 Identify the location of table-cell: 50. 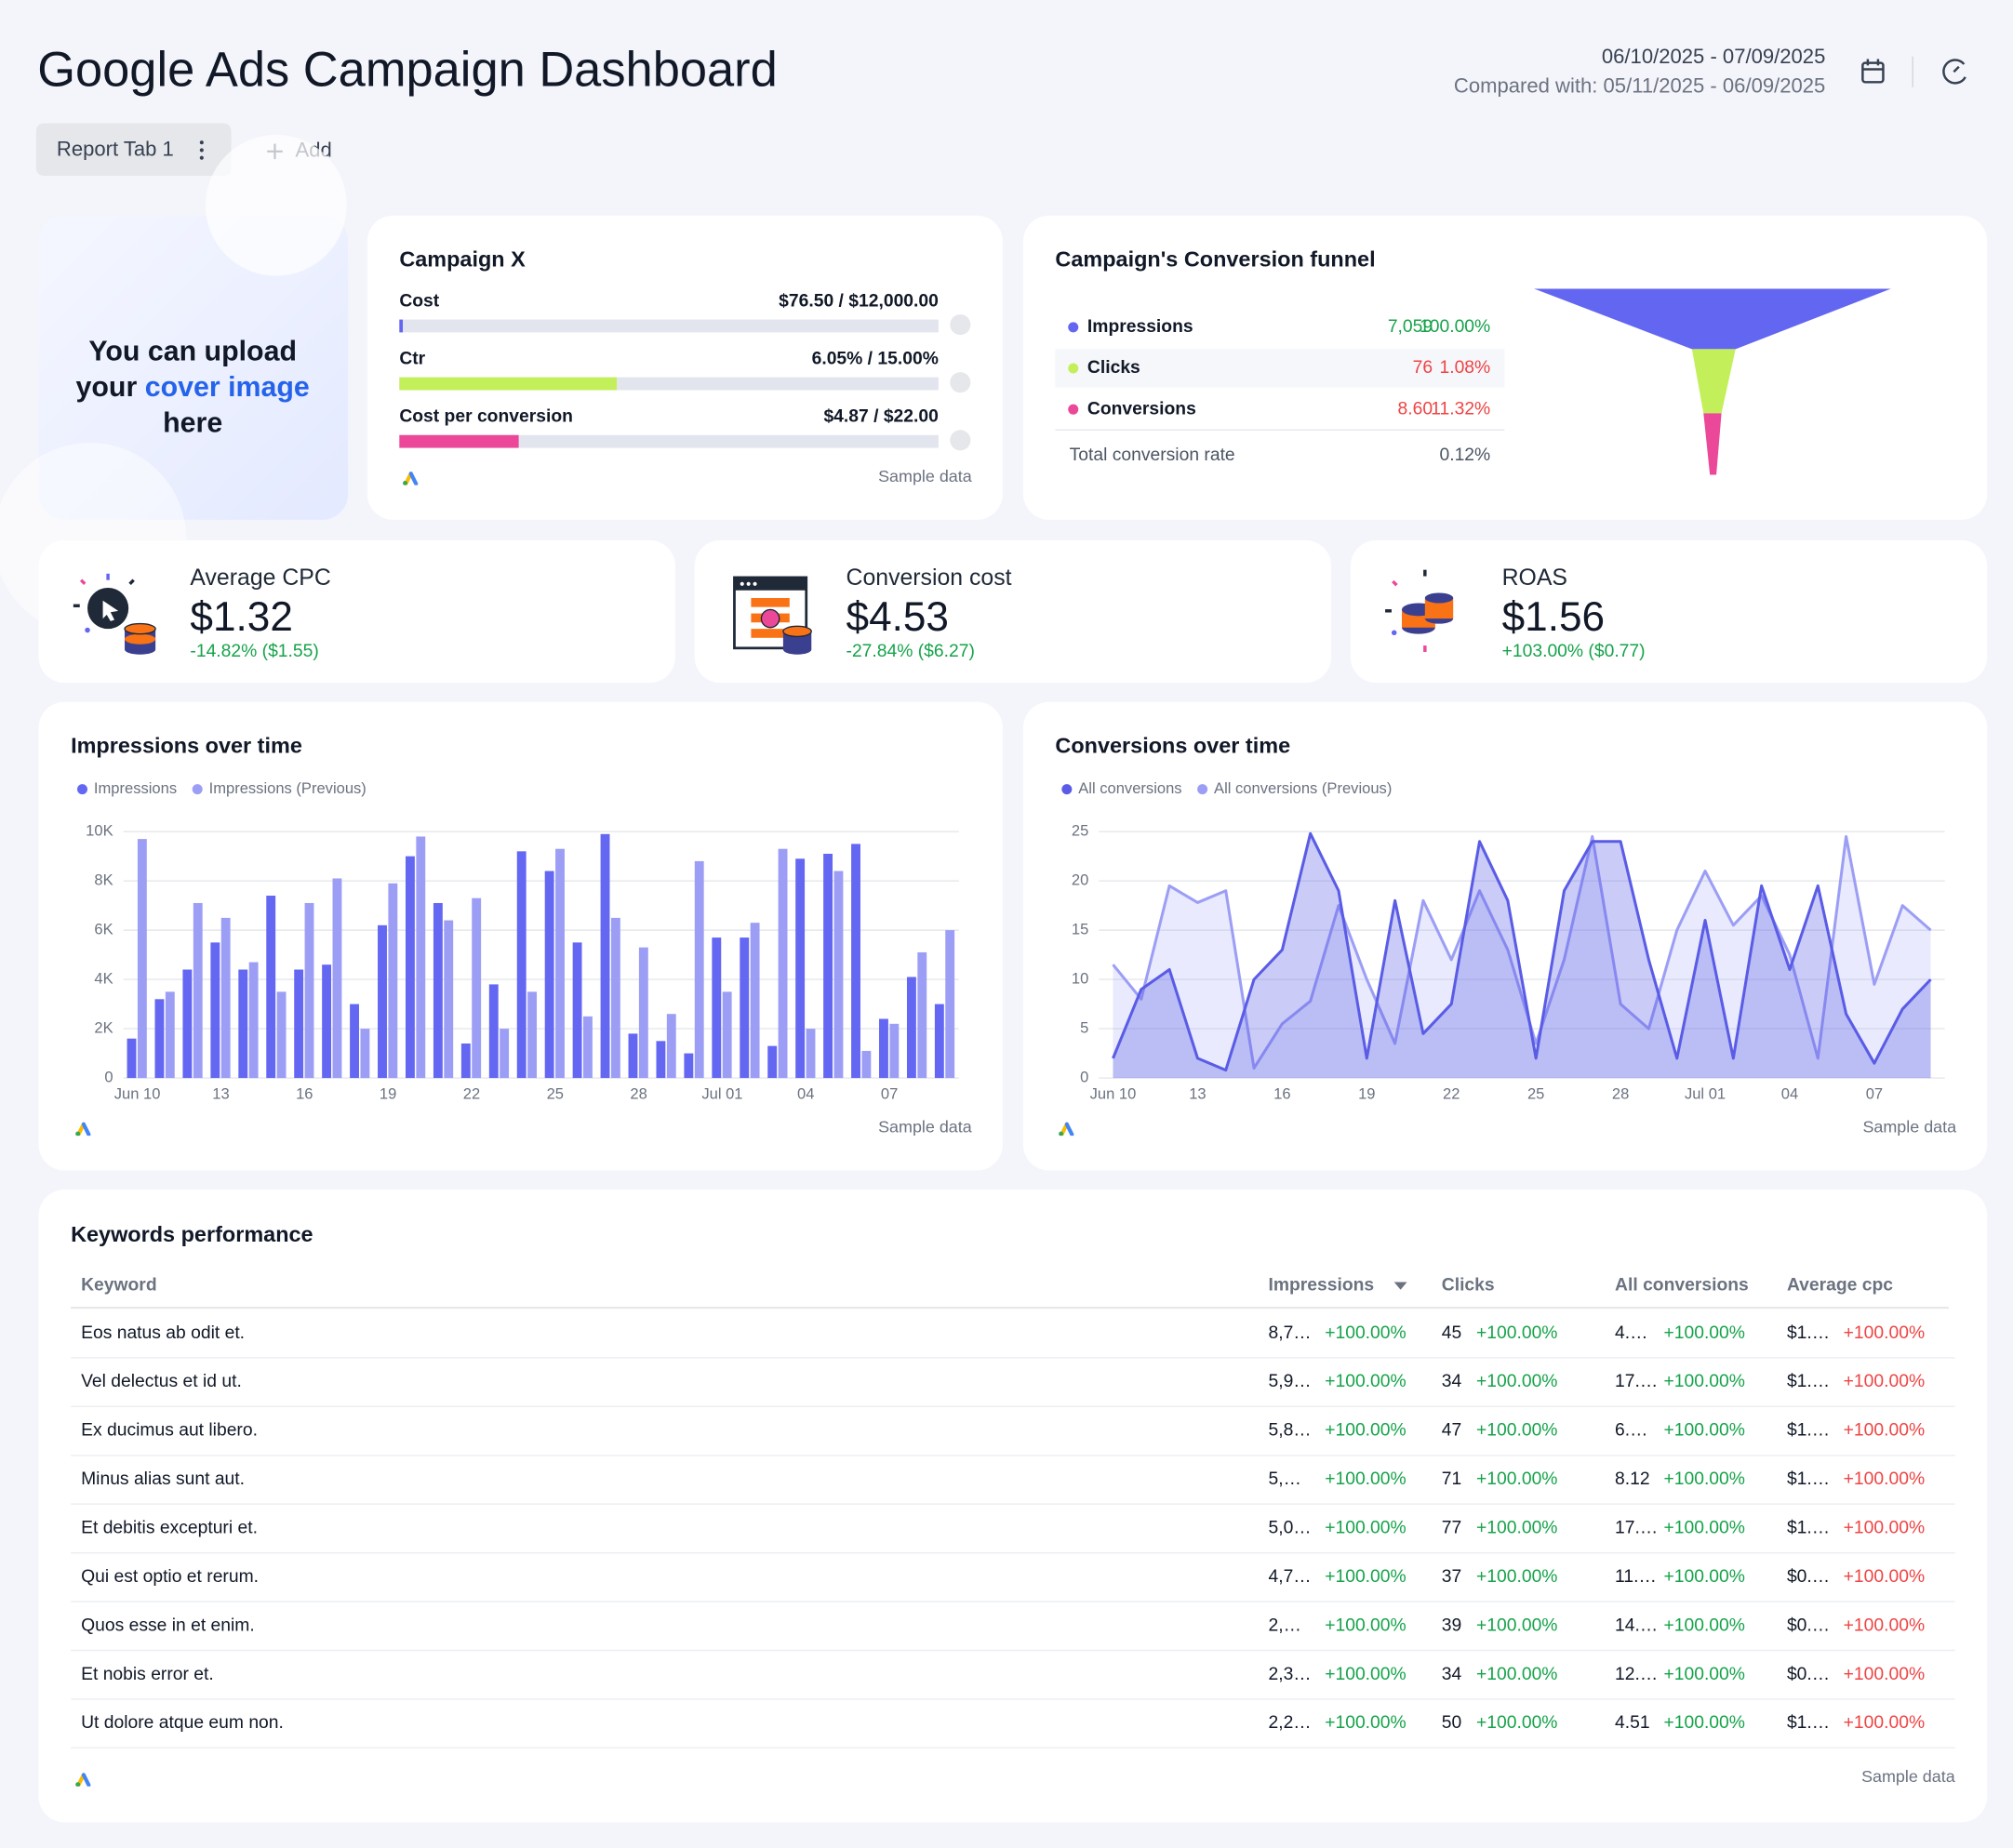
(1451, 1723).